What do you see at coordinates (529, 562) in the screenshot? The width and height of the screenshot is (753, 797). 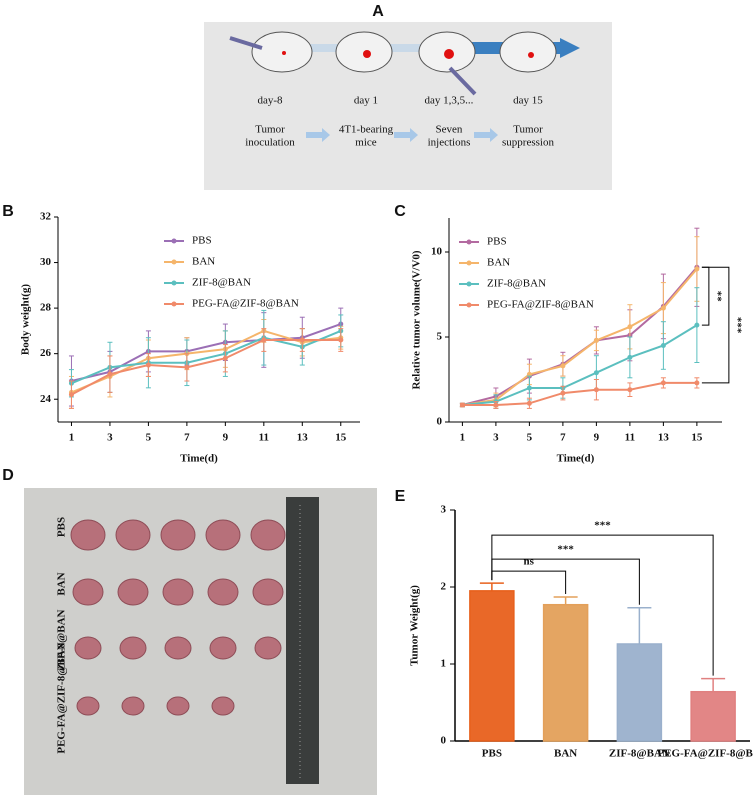 I see `sig-label: ns` at bounding box center [529, 562].